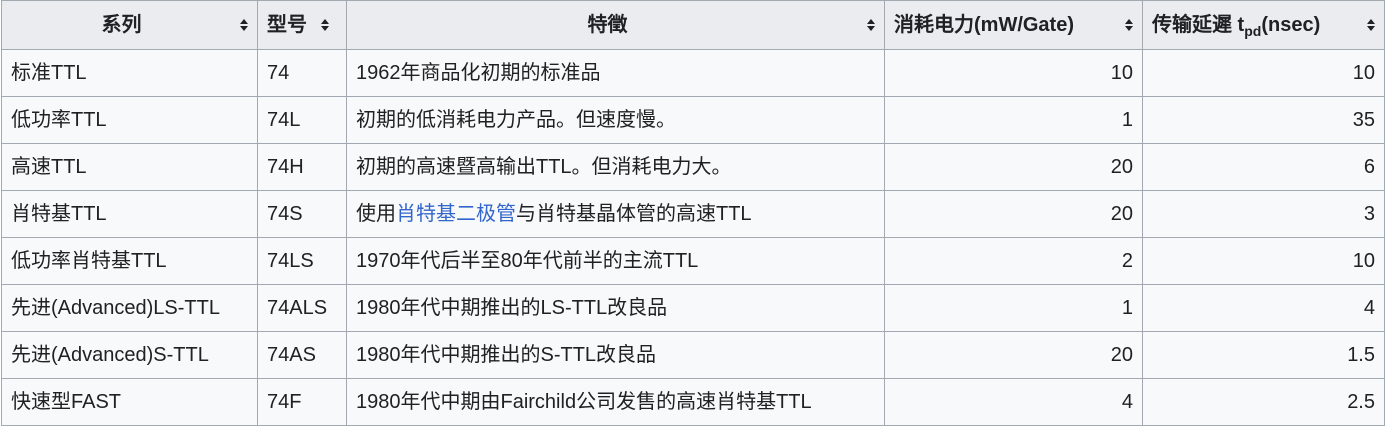 This screenshot has height=426, width=1385. I want to click on cell-model: 74H, so click(302, 167).